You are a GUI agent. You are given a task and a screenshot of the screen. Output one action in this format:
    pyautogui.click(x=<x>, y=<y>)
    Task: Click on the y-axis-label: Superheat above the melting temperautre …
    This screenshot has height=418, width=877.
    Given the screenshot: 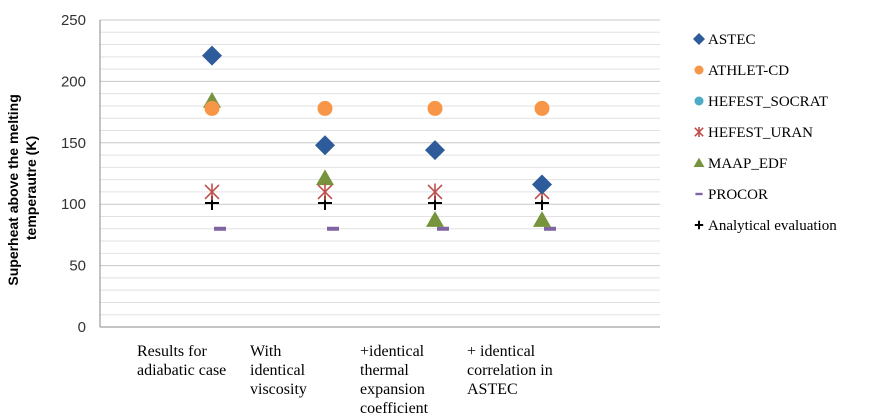 What is the action you would take?
    pyautogui.click(x=22, y=187)
    